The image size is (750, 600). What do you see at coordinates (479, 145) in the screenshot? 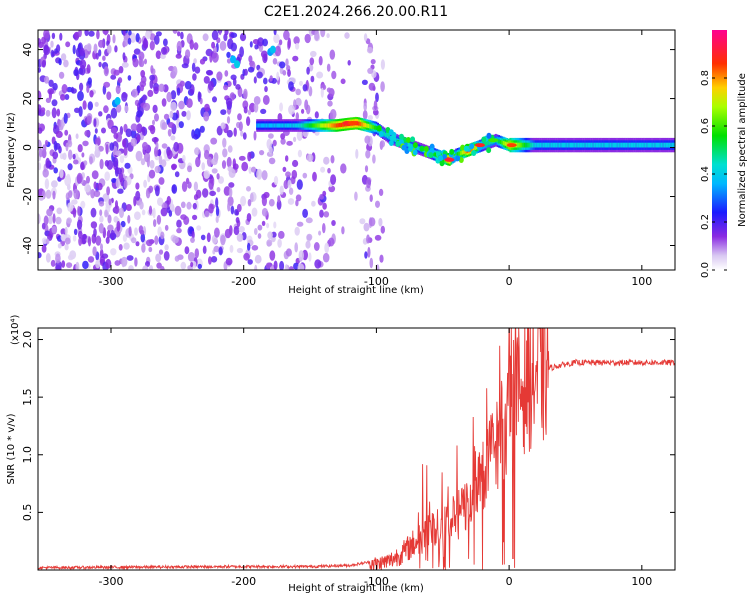
I see `spectrogram-ridge-core` at bounding box center [479, 145].